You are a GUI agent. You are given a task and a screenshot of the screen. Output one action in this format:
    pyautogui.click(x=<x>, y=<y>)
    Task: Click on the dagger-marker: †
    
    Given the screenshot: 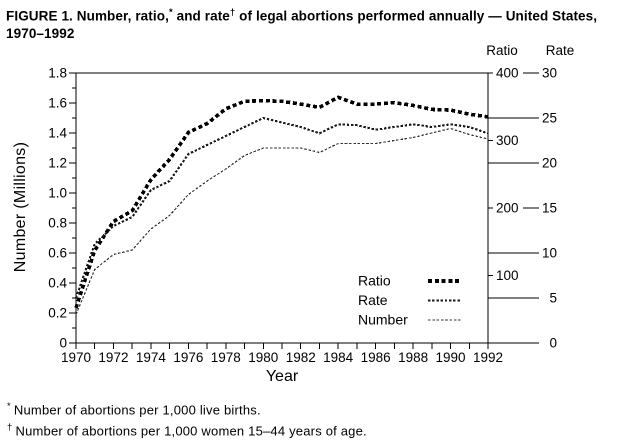 What is the action you would take?
    pyautogui.click(x=10, y=427)
    